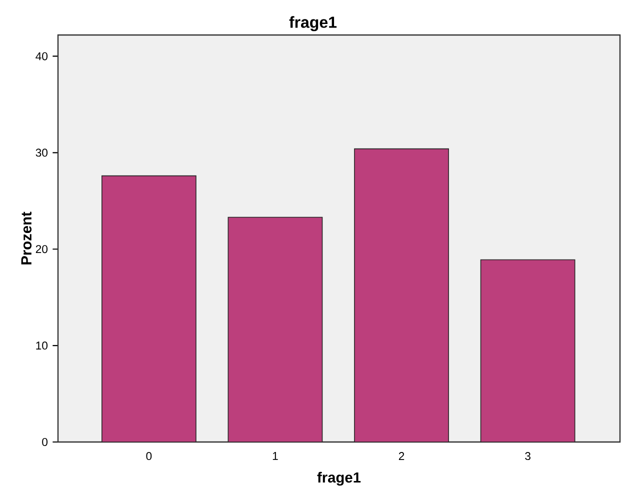 The image size is (626, 501). What do you see at coordinates (42, 152) in the screenshot?
I see `y-tick-label: 30` at bounding box center [42, 152].